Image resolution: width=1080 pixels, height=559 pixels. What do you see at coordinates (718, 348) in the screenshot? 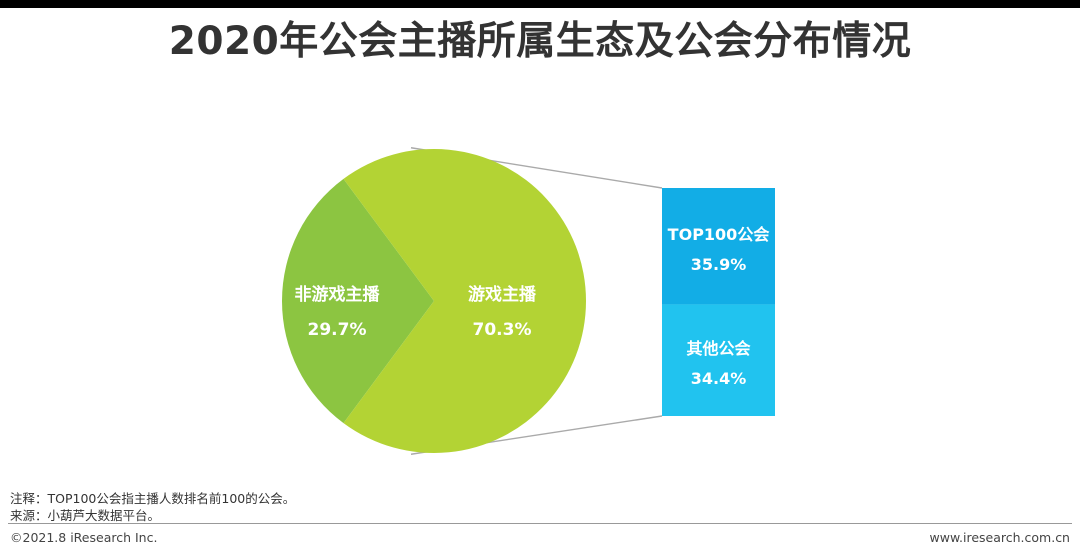
I see `bar-label-other-name: 其他公会` at bounding box center [718, 348].